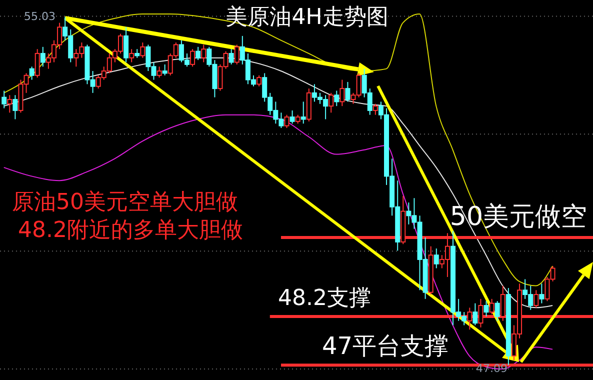 Image resolution: width=593 pixels, height=380 pixels. I want to click on annotation: 55.03, so click(40, 17).